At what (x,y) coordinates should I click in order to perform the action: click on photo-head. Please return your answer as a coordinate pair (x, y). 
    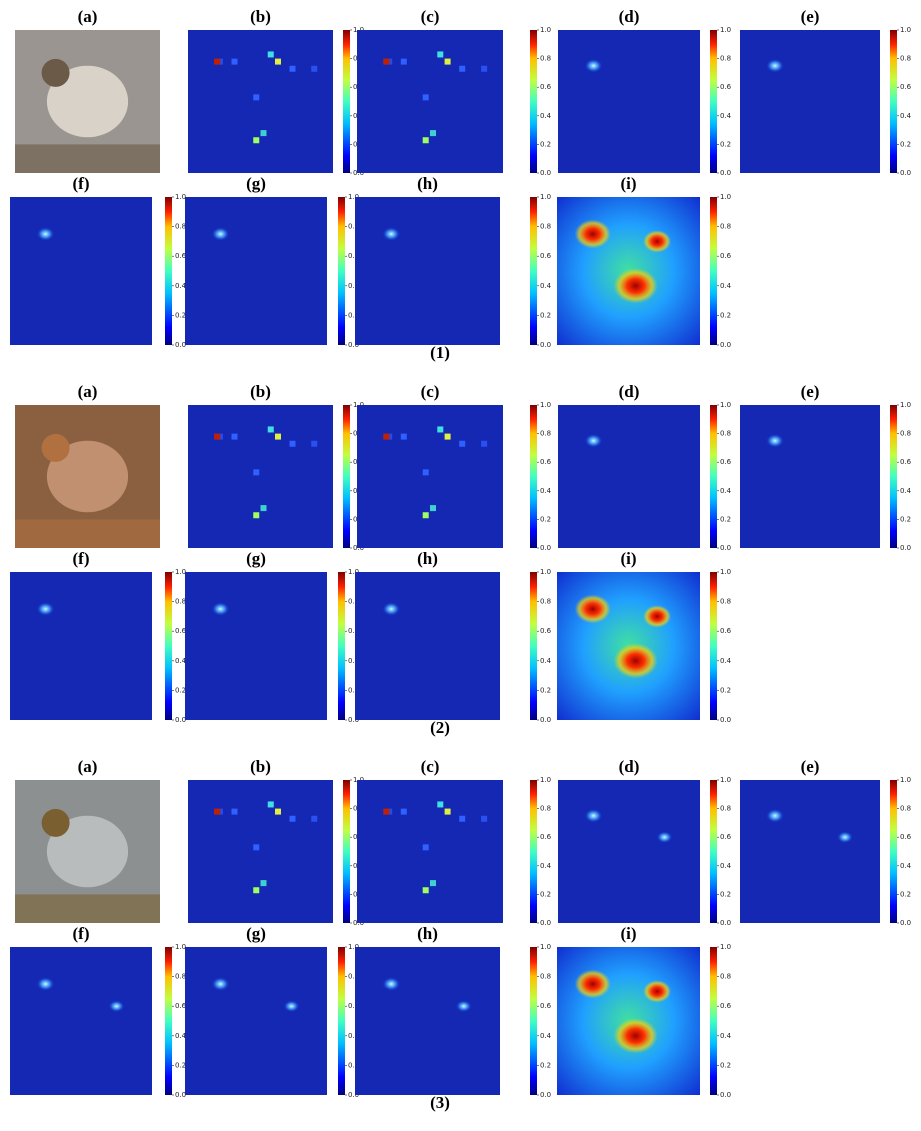
    Looking at the image, I should click on (55, 822).